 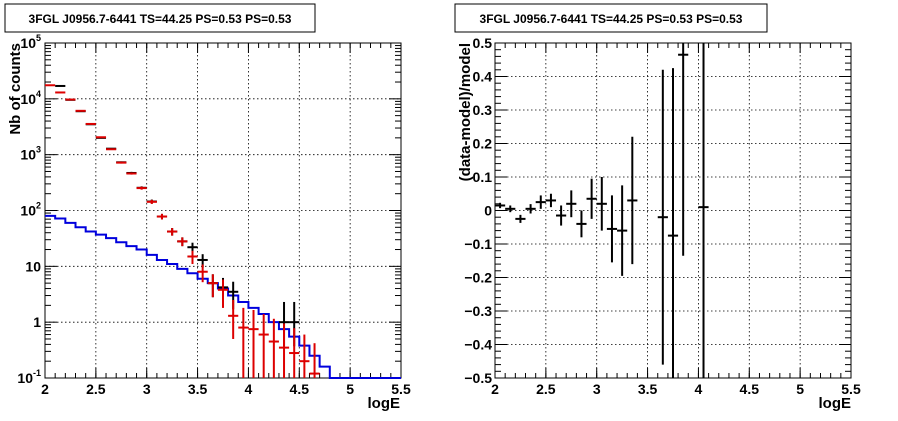 What do you see at coordinates (483, 110) in the screenshot?
I see `y-tick-label: 0.3` at bounding box center [483, 110].